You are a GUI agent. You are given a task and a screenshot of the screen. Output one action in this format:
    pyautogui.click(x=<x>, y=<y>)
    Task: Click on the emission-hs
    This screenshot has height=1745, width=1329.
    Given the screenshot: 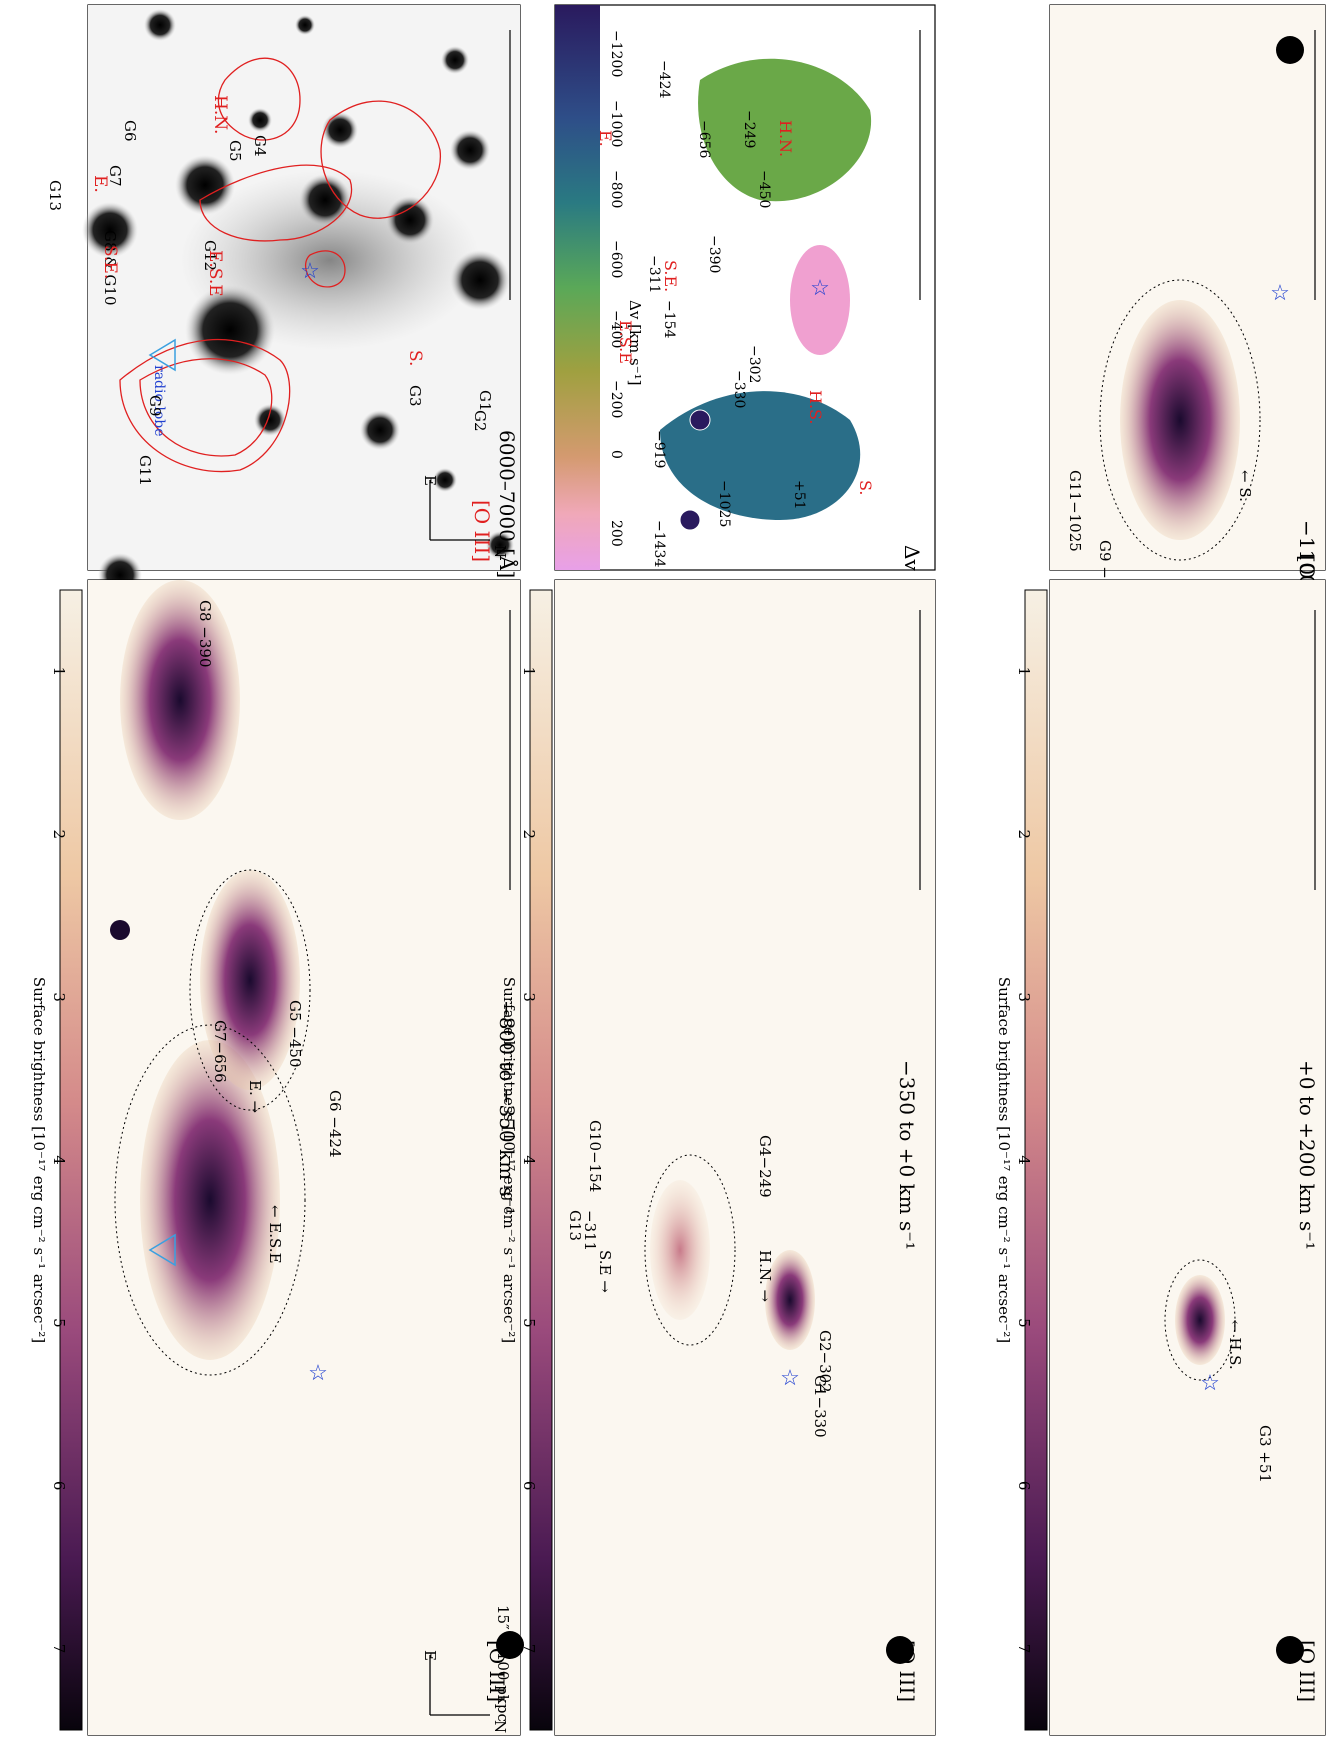 What is the action you would take?
    pyautogui.click(x=1200, y=1320)
    